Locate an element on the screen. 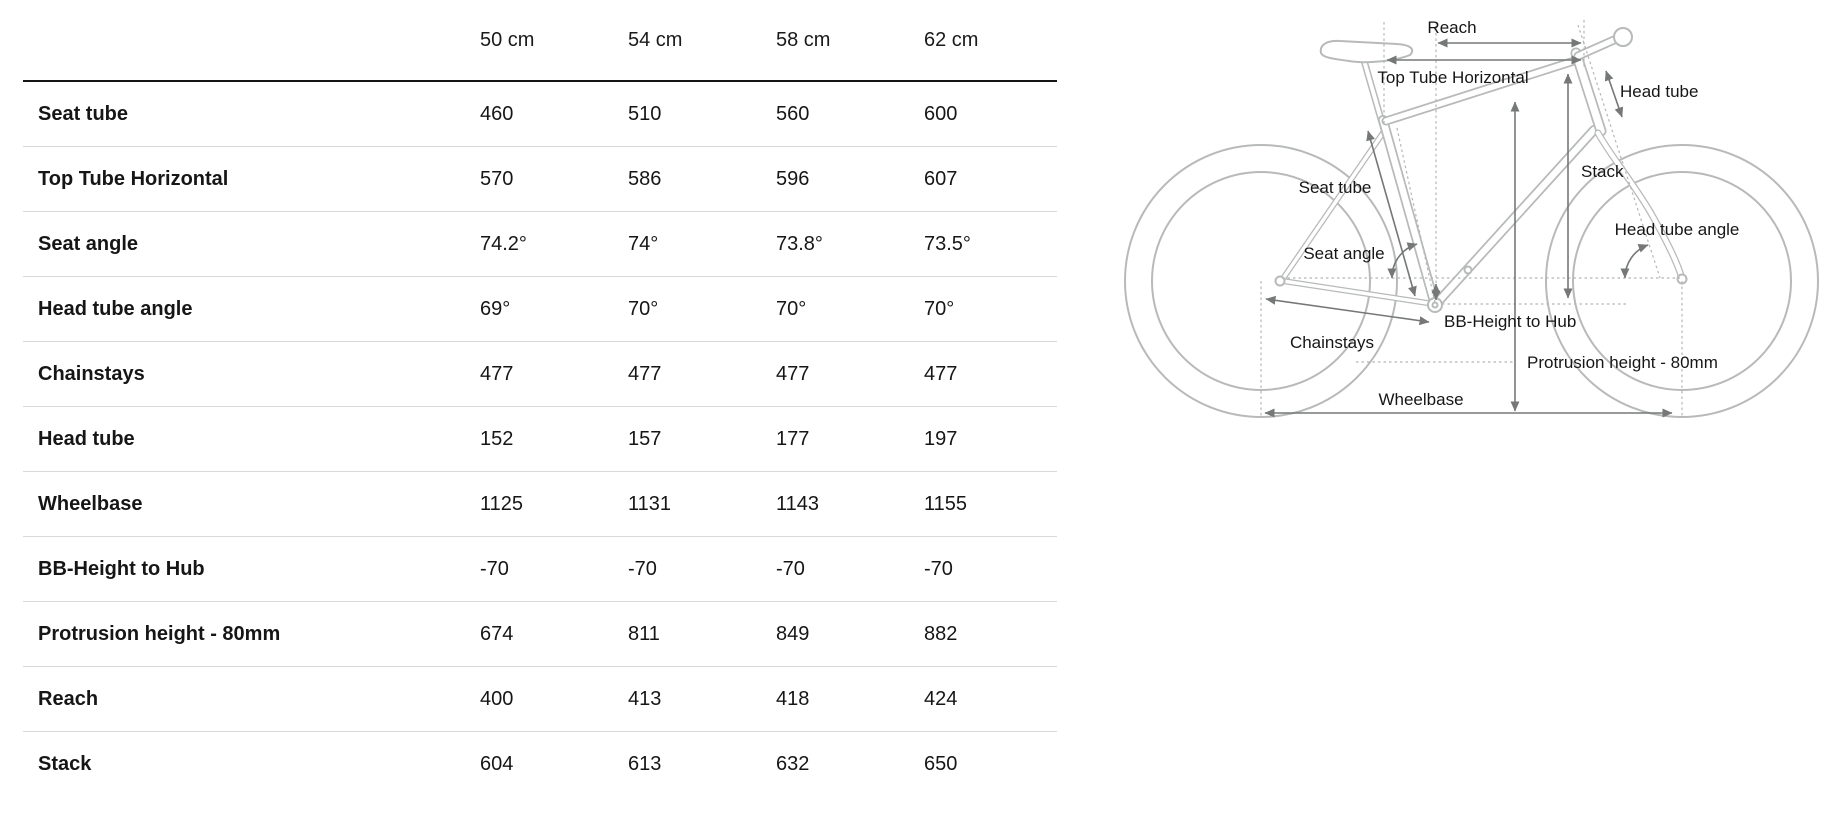 This screenshot has height=816, width=1832. table-row: Reach 400 413 418 424 is located at coordinates (540, 699).